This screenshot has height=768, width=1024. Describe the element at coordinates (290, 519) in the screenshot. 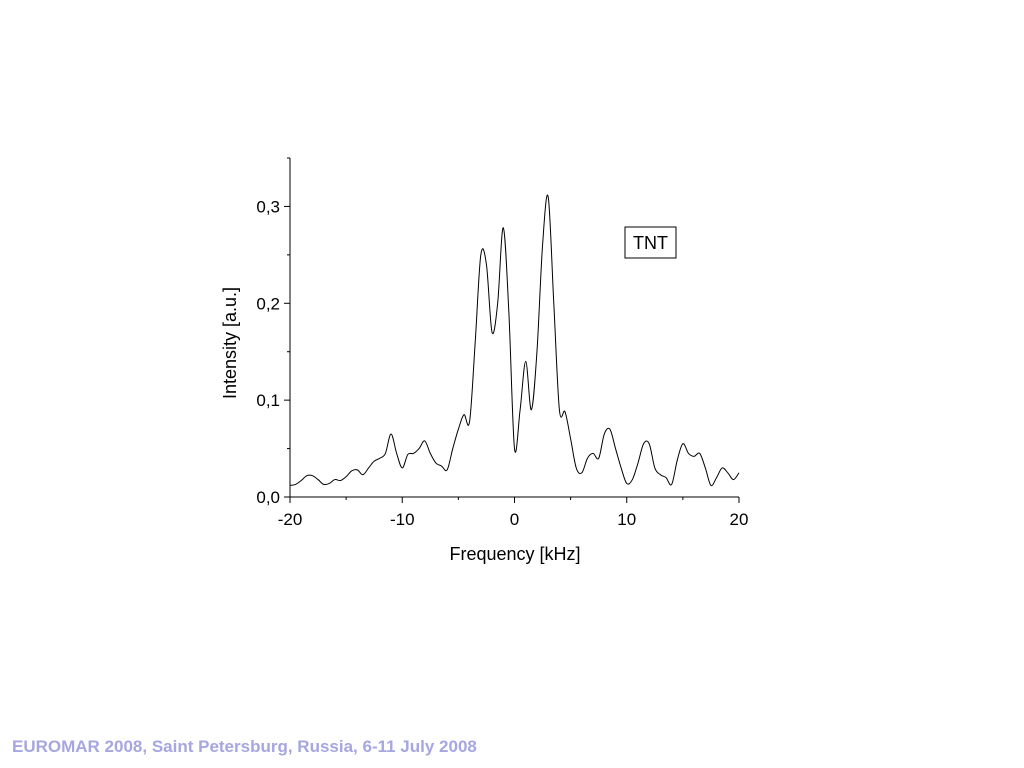

I see `x-tick-label: -20` at that location.